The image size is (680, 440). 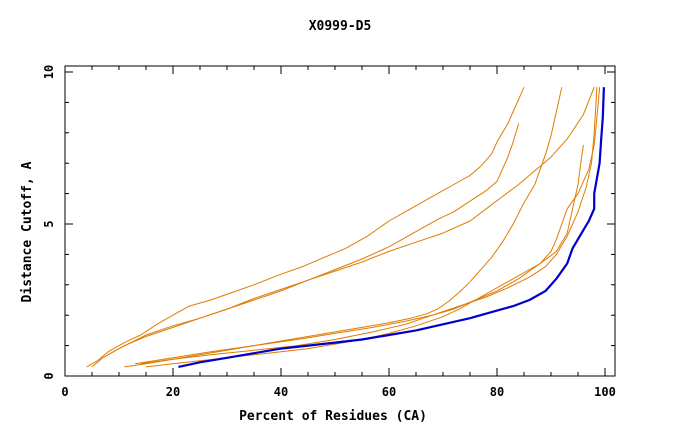 What do you see at coordinates (64, 392) in the screenshot?
I see `x-tick-label: 0` at bounding box center [64, 392].